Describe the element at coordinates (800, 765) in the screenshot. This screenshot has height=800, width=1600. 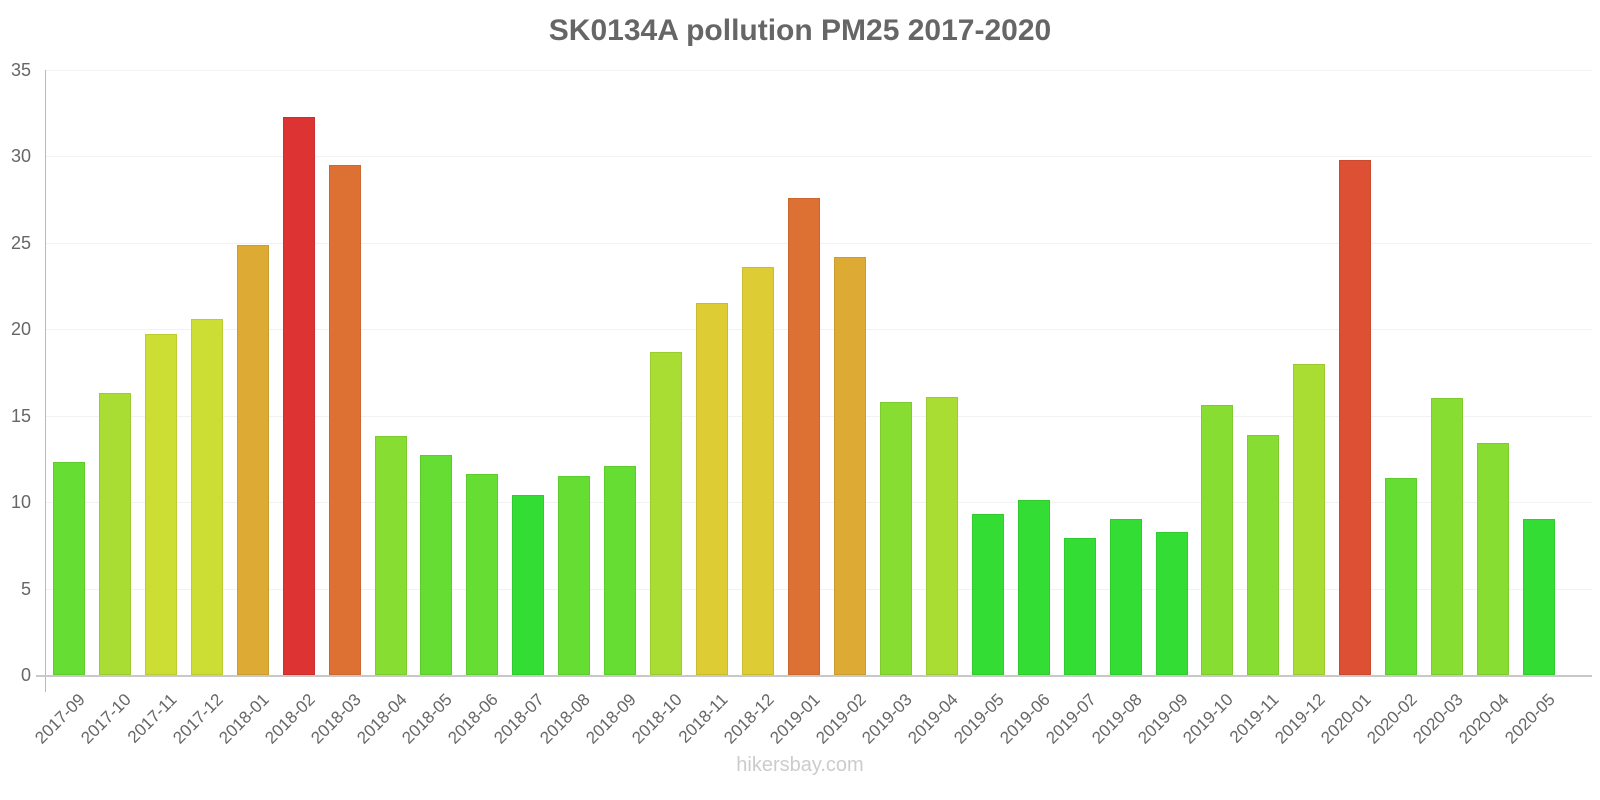
I see `watermark: hikersbay.com` at that location.